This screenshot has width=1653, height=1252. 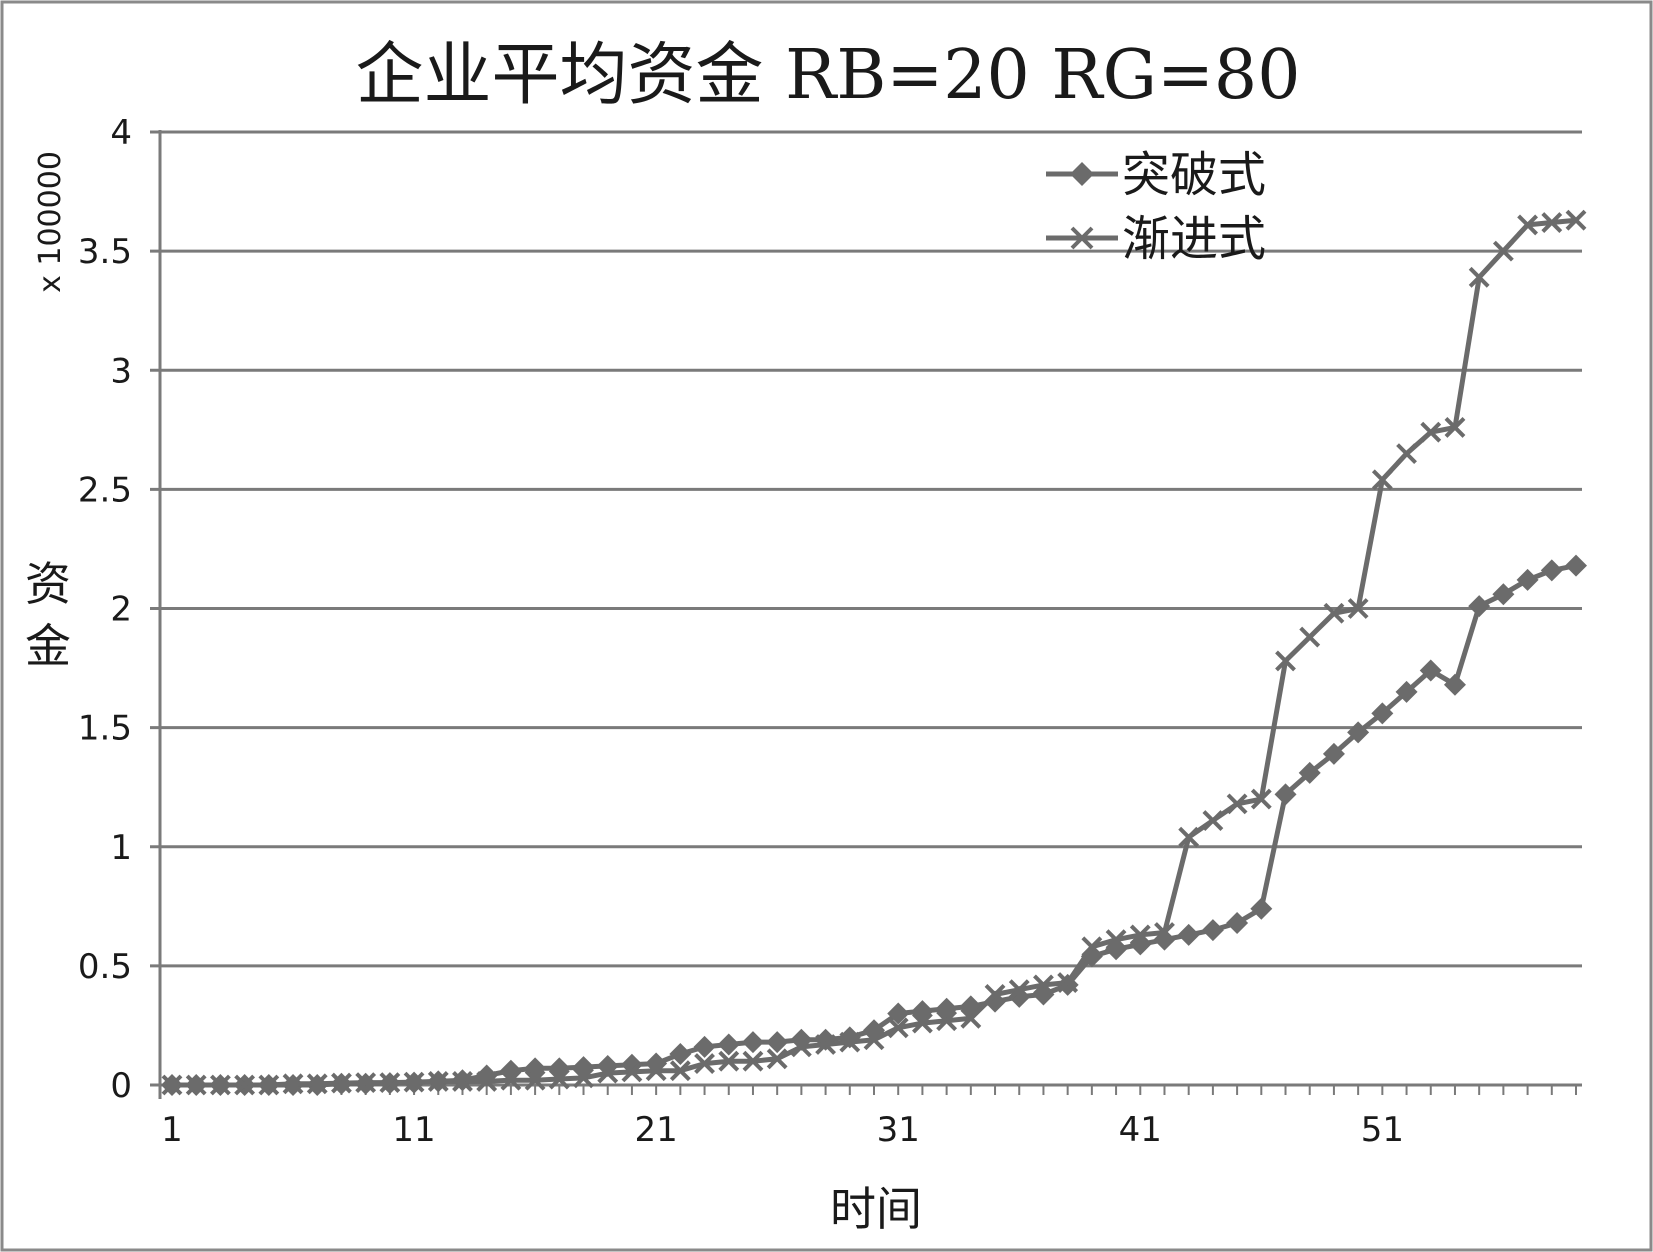 I want to click on y-axis-title: 资金, so click(x=48, y=615).